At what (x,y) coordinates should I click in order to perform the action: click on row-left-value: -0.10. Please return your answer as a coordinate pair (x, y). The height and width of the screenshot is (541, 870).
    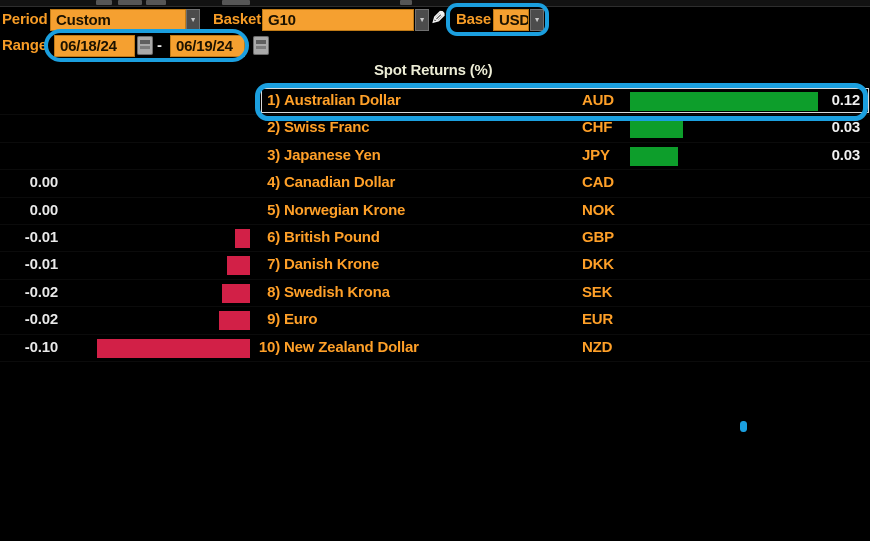
    Looking at the image, I should click on (41, 347).